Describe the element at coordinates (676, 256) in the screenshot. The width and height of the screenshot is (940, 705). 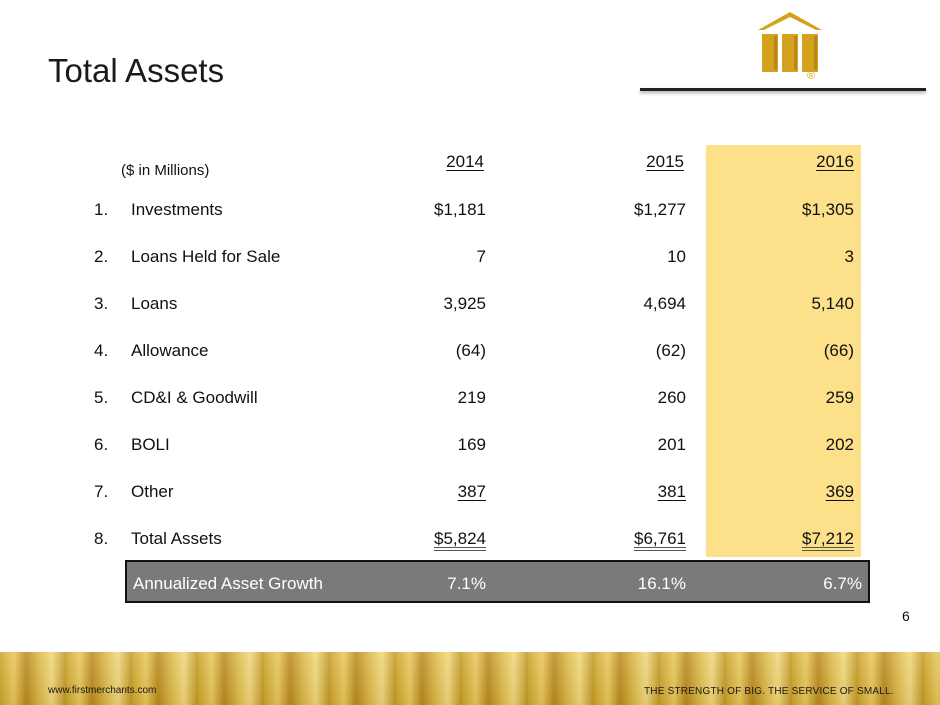
I see `value-2015: 10` at that location.